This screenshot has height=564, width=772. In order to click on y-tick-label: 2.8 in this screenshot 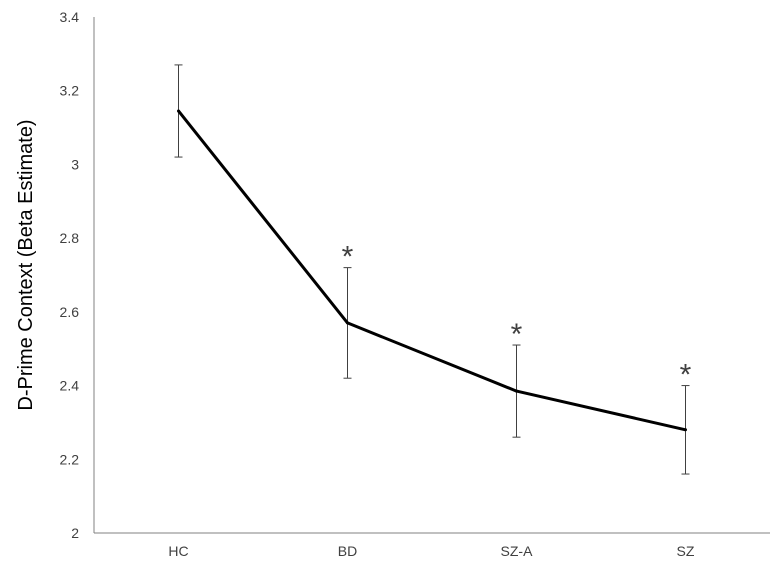, I will do `click(70, 238)`.